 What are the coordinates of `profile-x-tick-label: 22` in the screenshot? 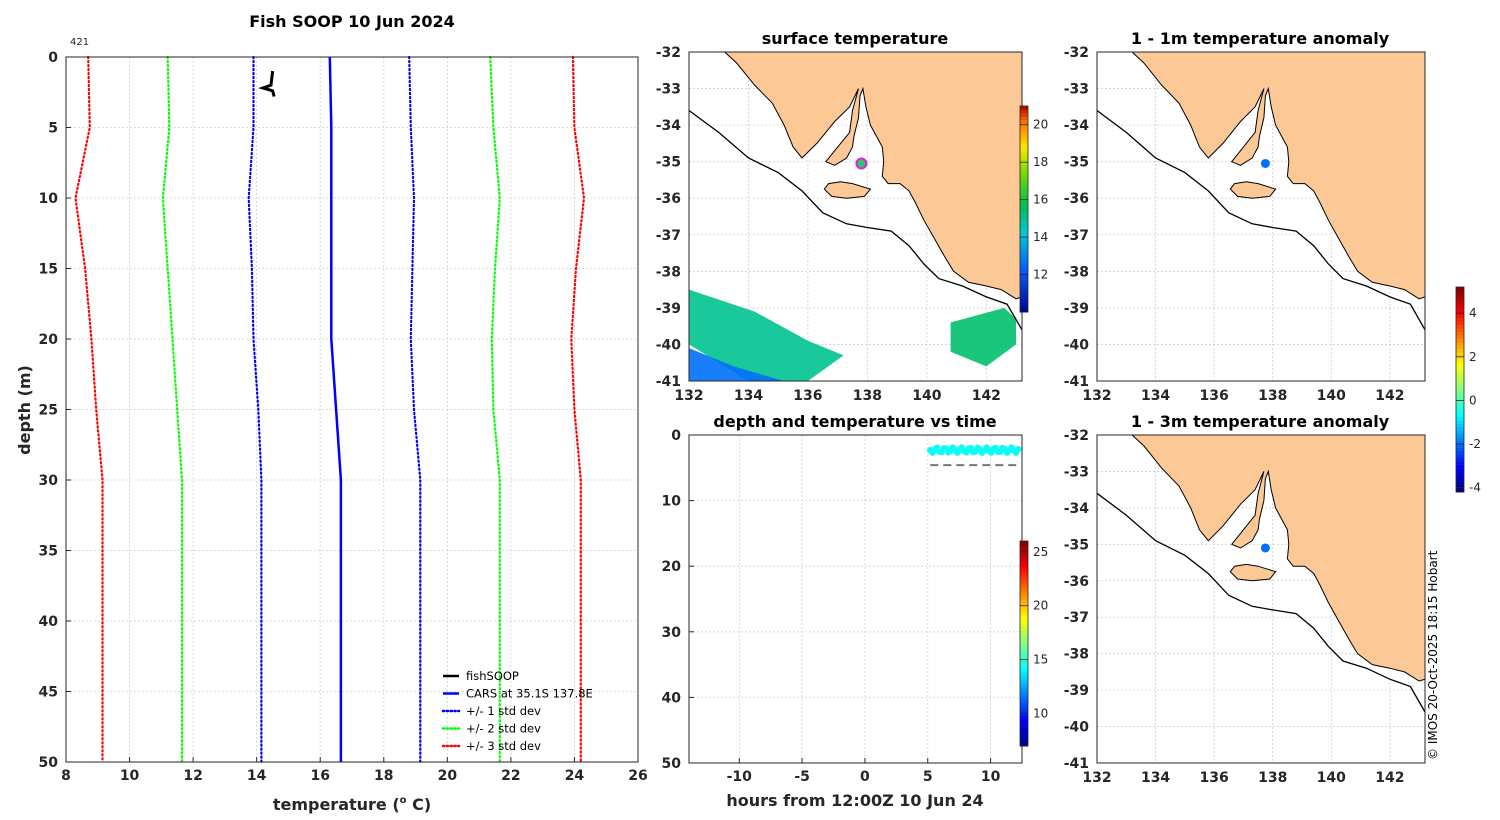 It's located at (510, 776).